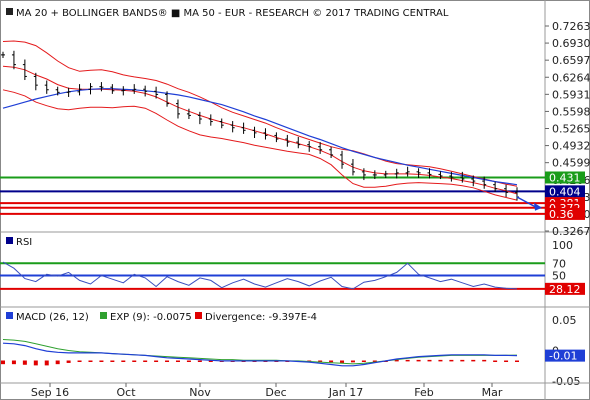  I want to click on x-tick-label: Oct, so click(126, 392).